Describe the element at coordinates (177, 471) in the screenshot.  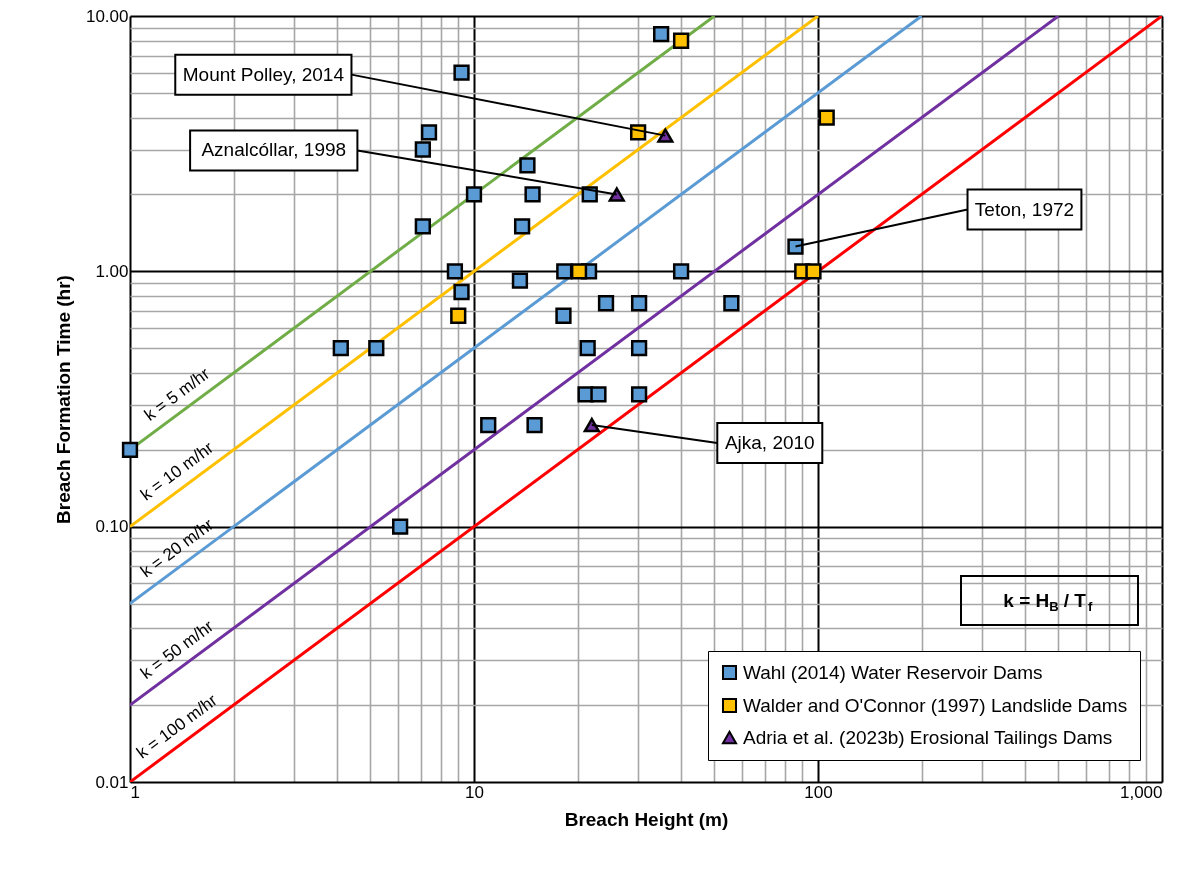
I see `text: k = 10 m/hr` at that location.